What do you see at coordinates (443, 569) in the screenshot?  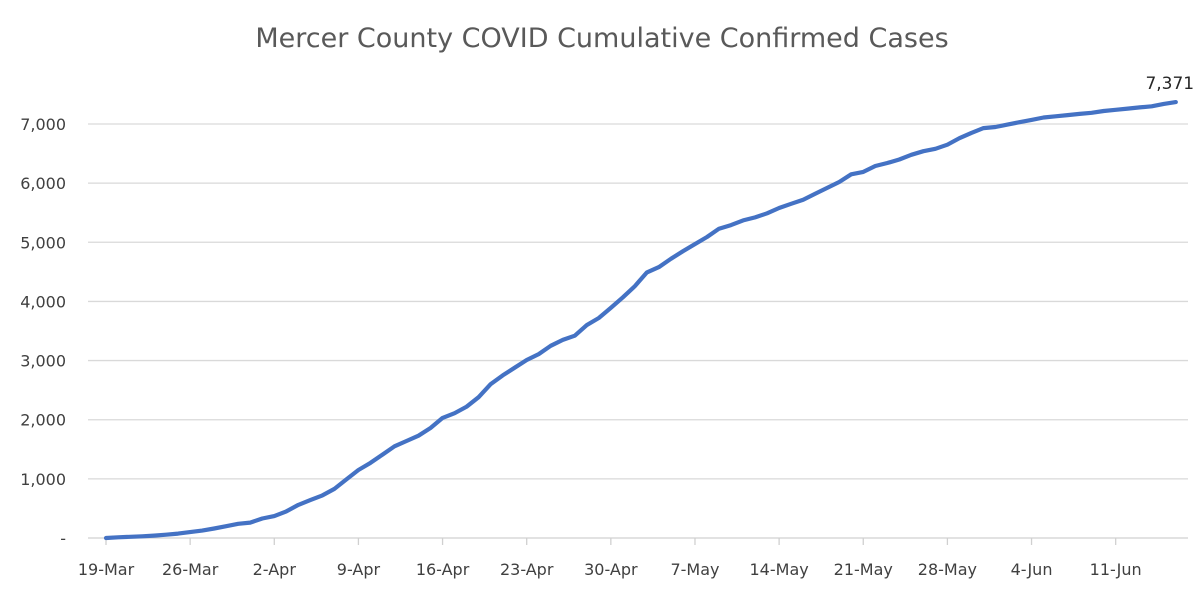 I see `x-tick-label: 16-Apr` at bounding box center [443, 569].